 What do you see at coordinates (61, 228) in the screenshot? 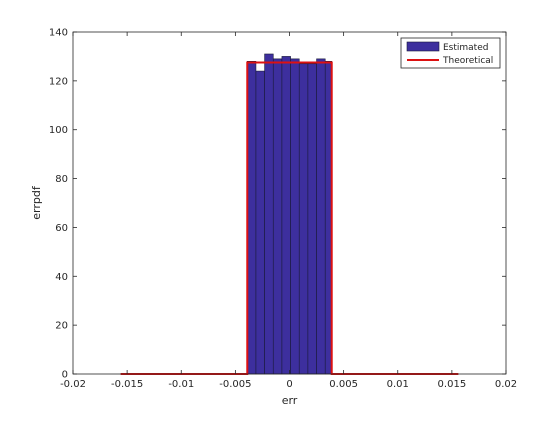
I see `y-tick-label: 60` at bounding box center [61, 228].